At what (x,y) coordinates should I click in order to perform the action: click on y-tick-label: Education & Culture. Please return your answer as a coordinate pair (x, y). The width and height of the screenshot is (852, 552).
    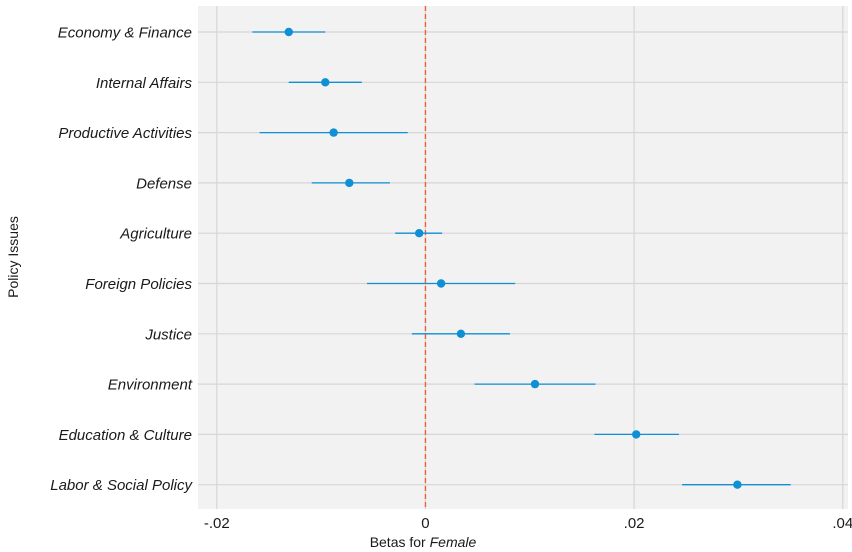
    Looking at the image, I should click on (125, 435).